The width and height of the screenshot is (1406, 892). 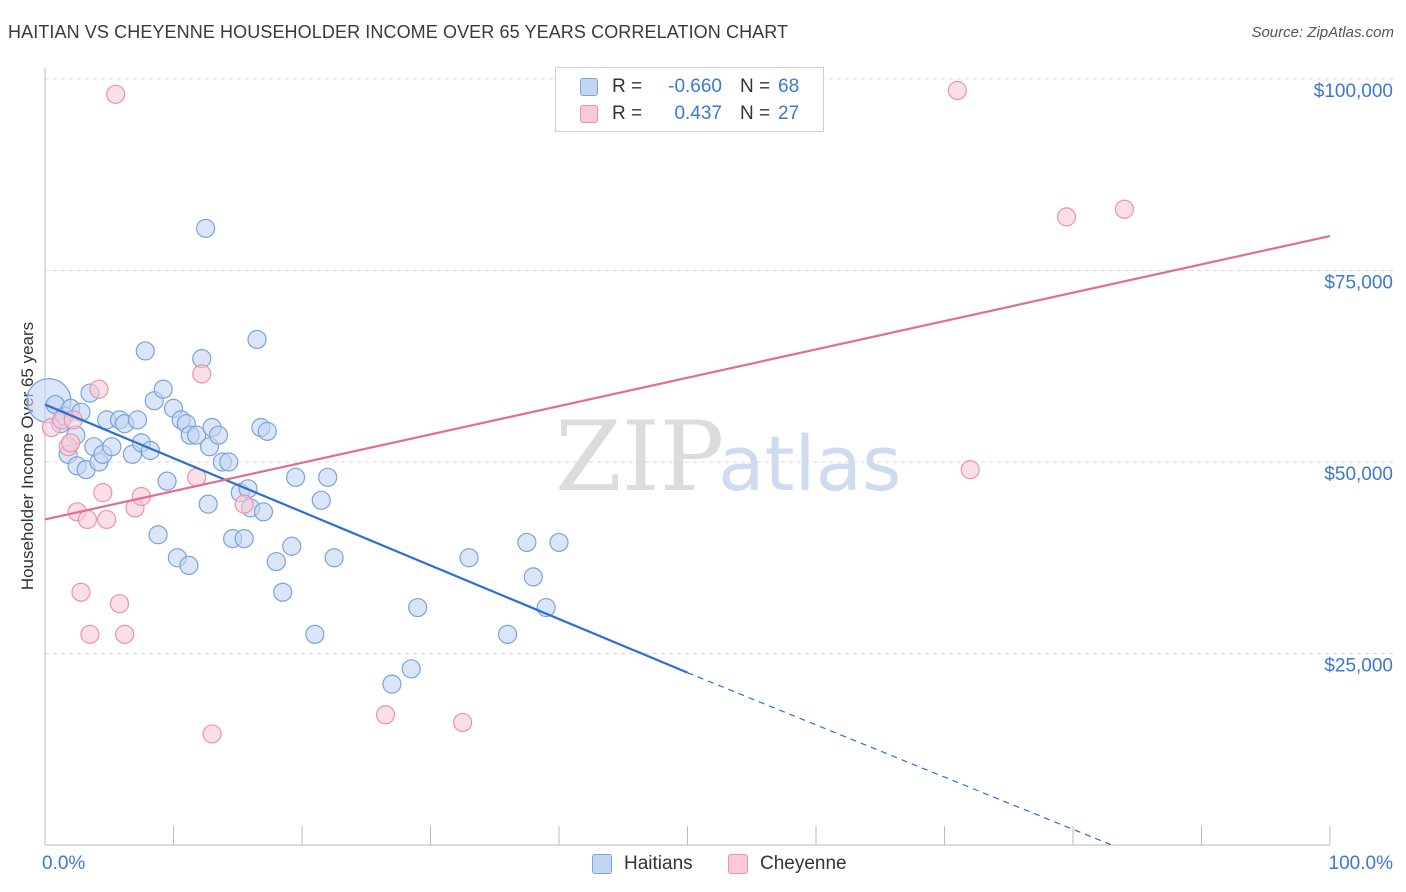 I want to click on legend-row-cheyenne: R = 0.437 N = 27, so click(x=689, y=114).